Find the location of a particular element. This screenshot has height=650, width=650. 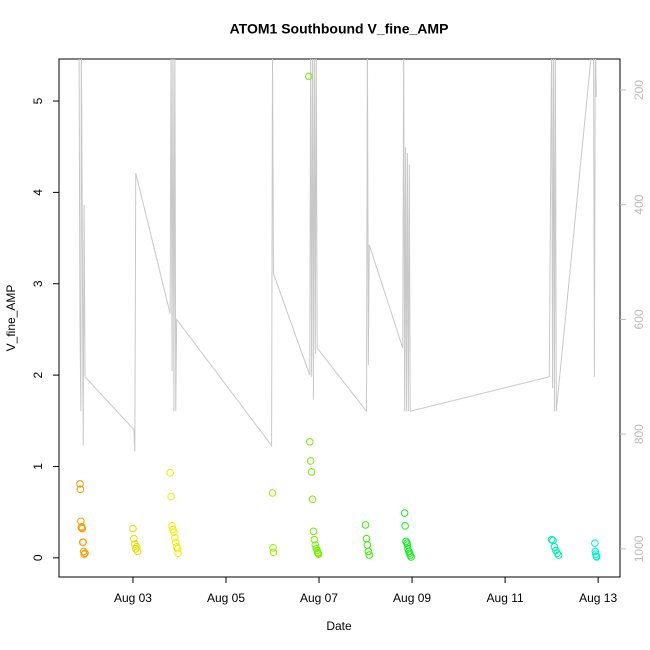

y-tick-label: 4 is located at coordinates (38, 192).